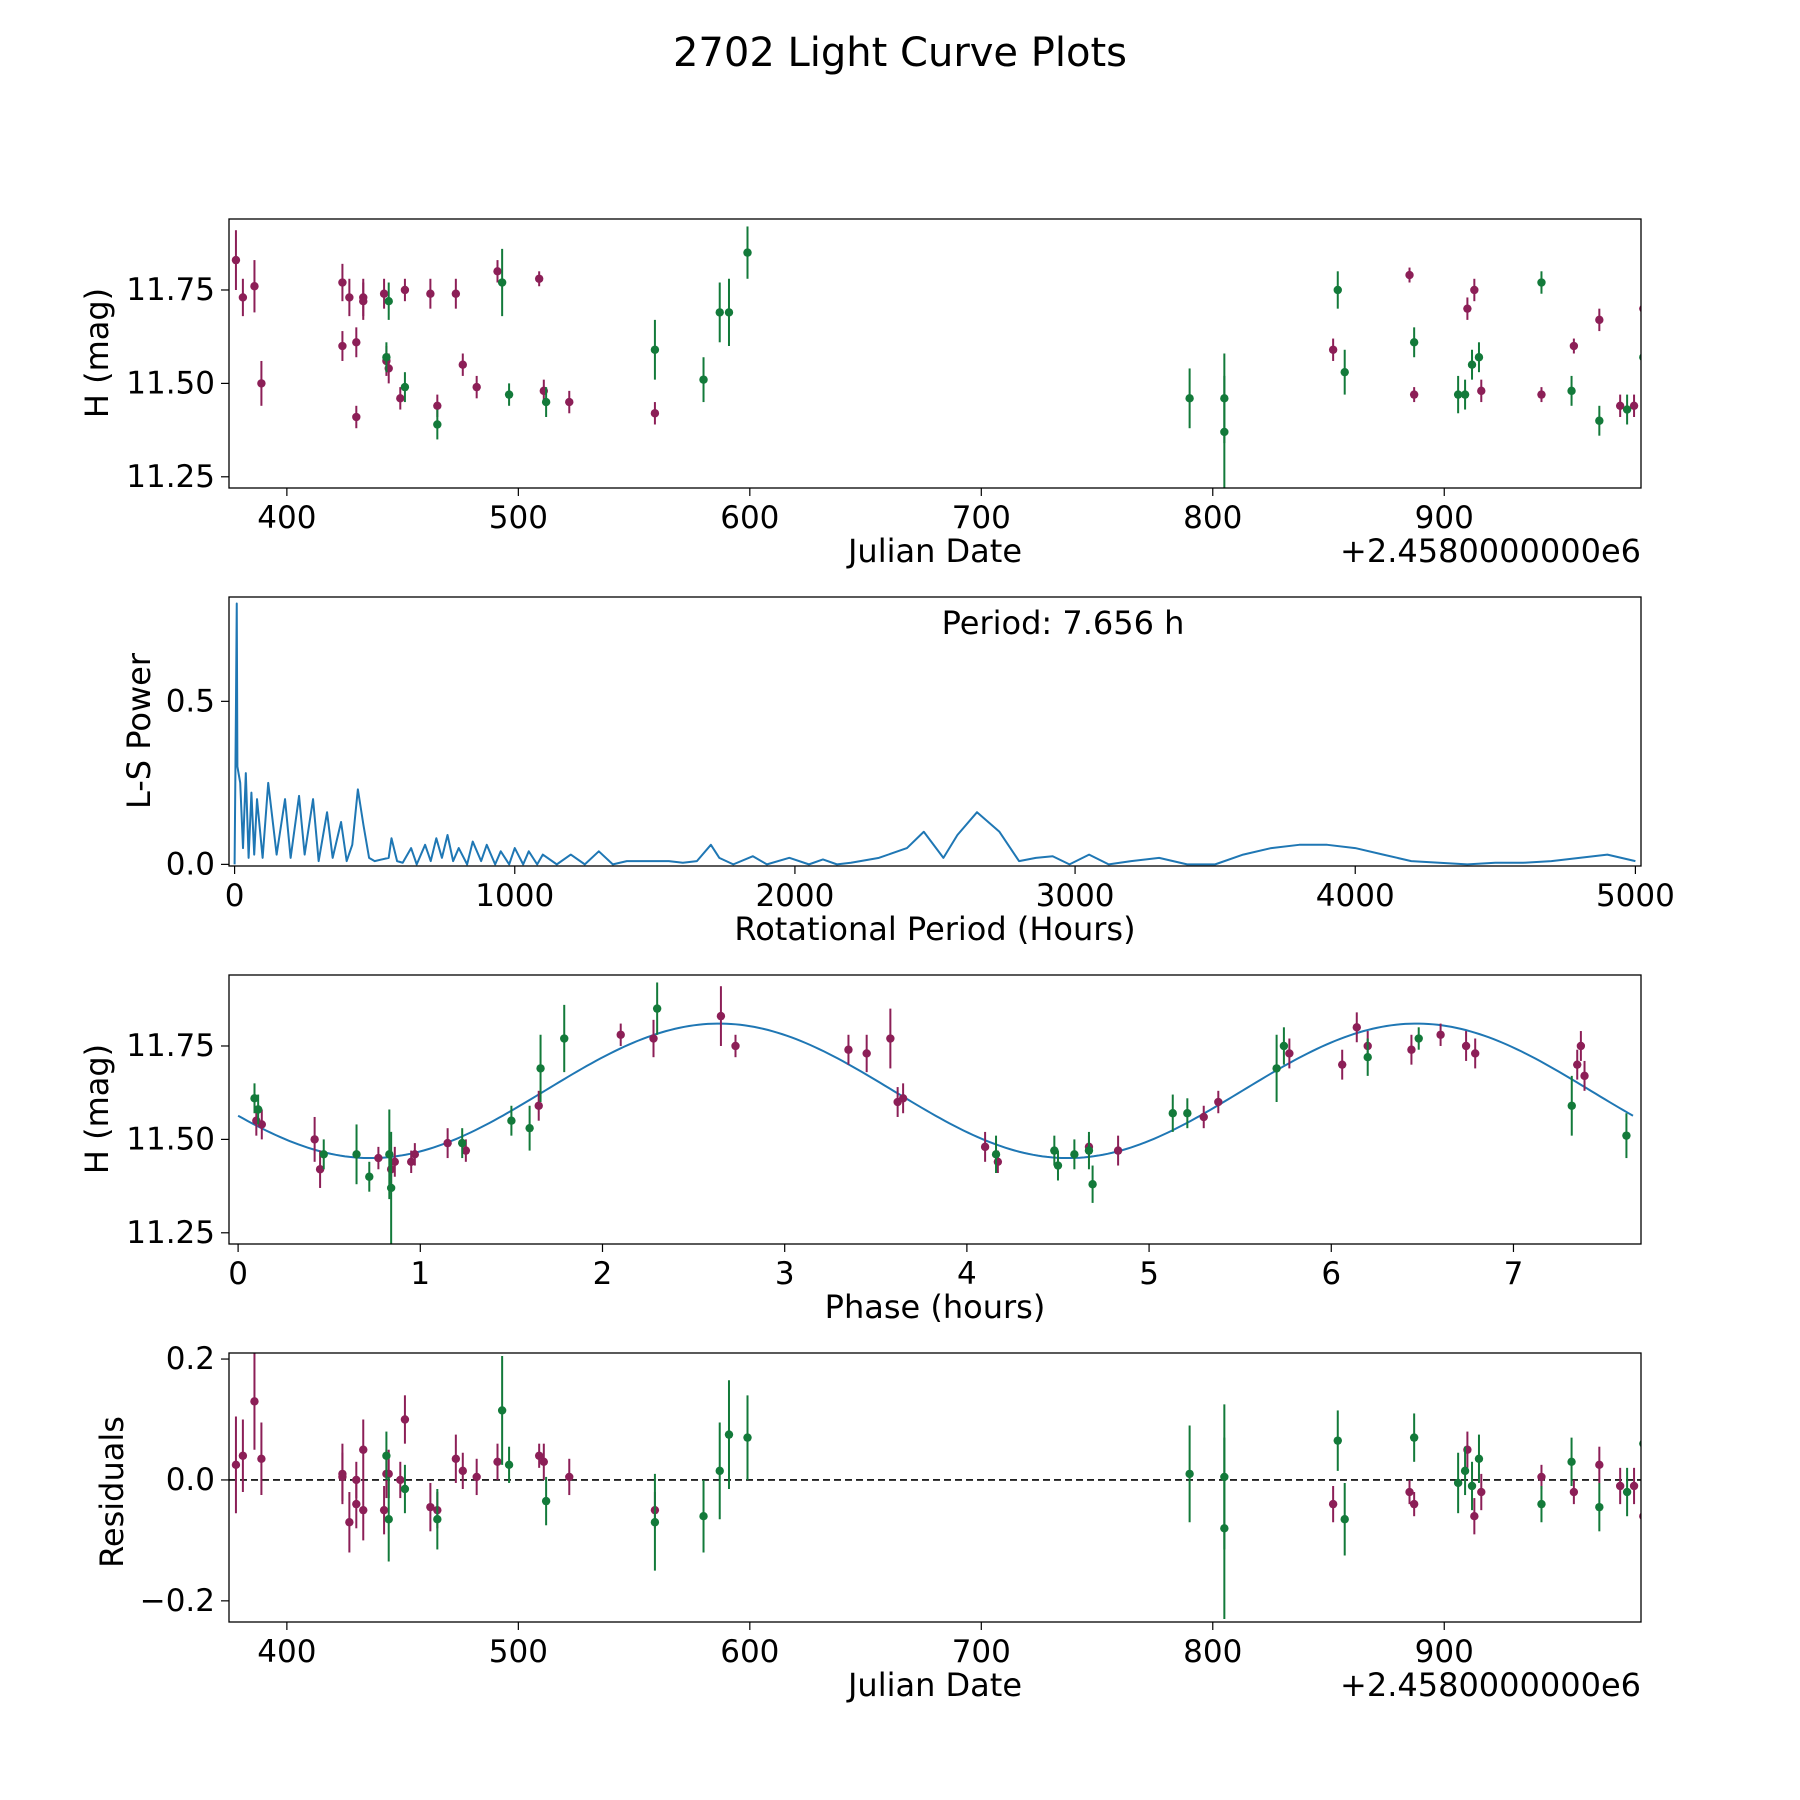 The image size is (1800, 1800). I want to click on phased-xtick-label: 0, so click(238, 1274).